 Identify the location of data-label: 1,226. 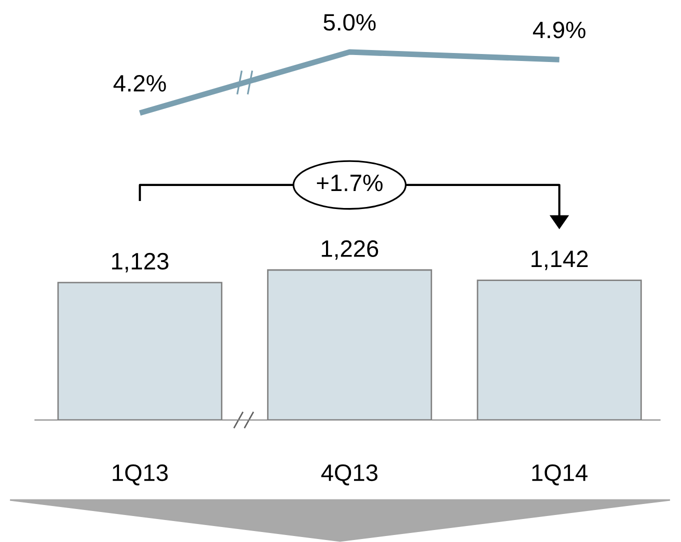
(350, 250).